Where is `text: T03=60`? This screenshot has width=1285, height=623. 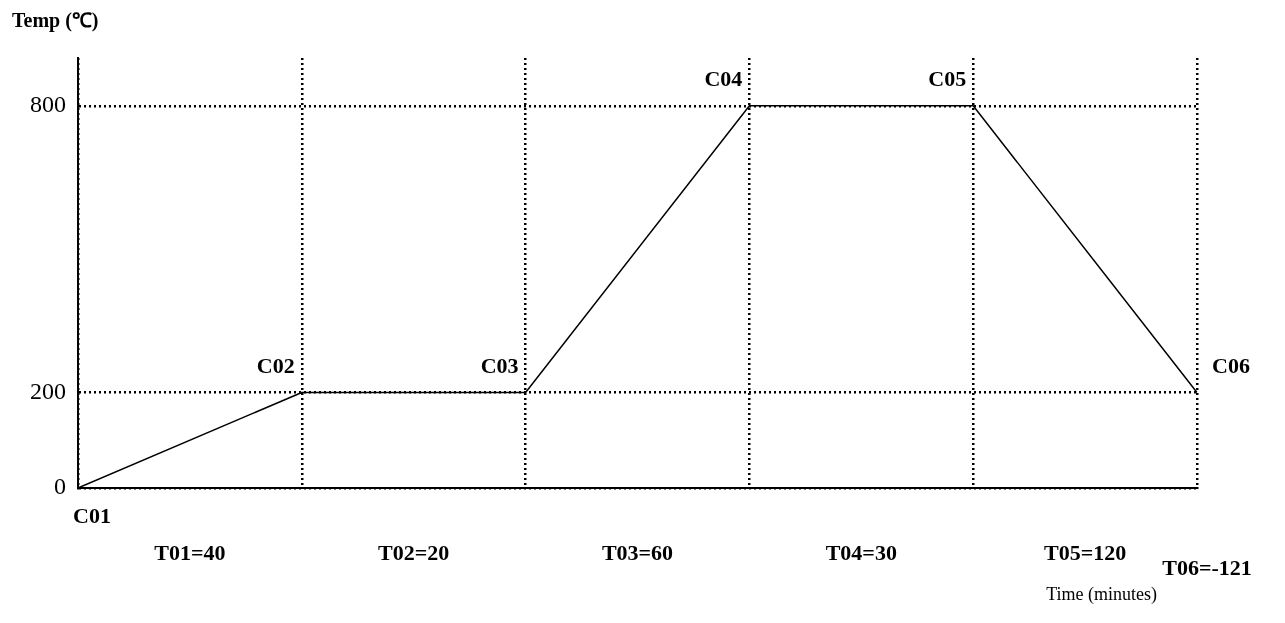 text: T03=60 is located at coordinates (637, 552).